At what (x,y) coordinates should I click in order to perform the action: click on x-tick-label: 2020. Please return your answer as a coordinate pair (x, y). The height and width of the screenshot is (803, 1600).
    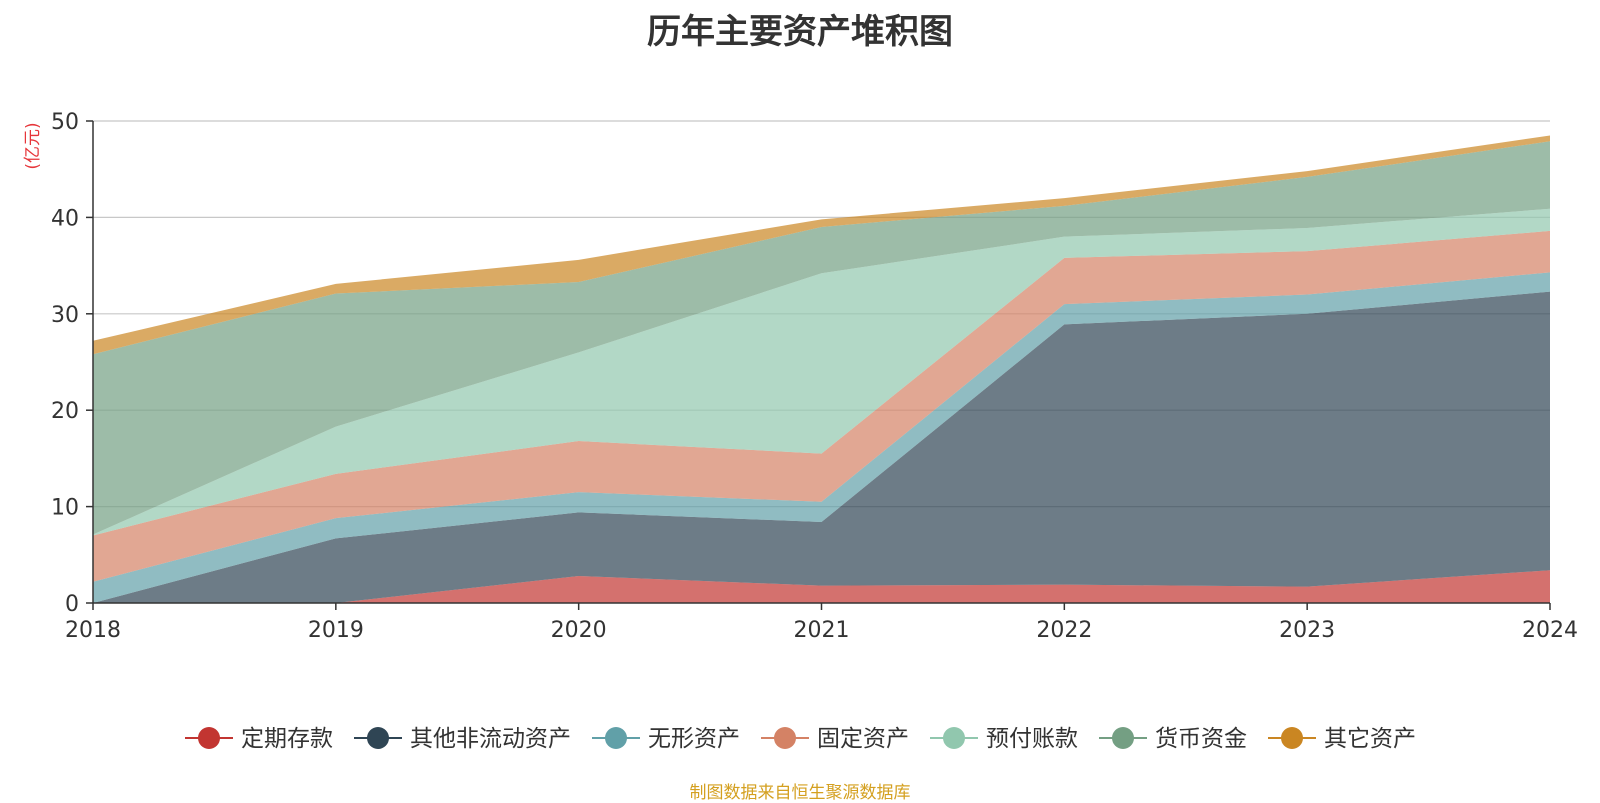
    Looking at the image, I should click on (579, 630).